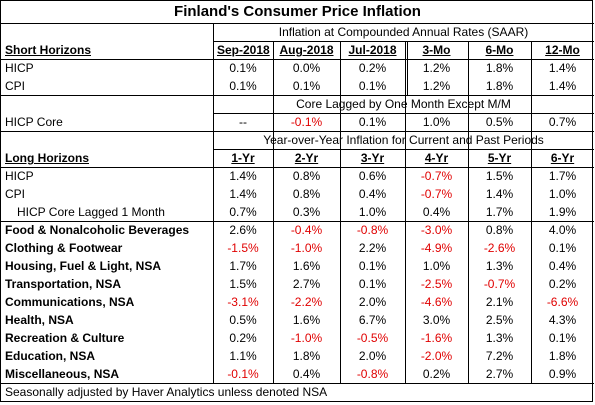  Describe the element at coordinates (306, 158) in the screenshot. I see `column-header: 2-Yr` at that location.